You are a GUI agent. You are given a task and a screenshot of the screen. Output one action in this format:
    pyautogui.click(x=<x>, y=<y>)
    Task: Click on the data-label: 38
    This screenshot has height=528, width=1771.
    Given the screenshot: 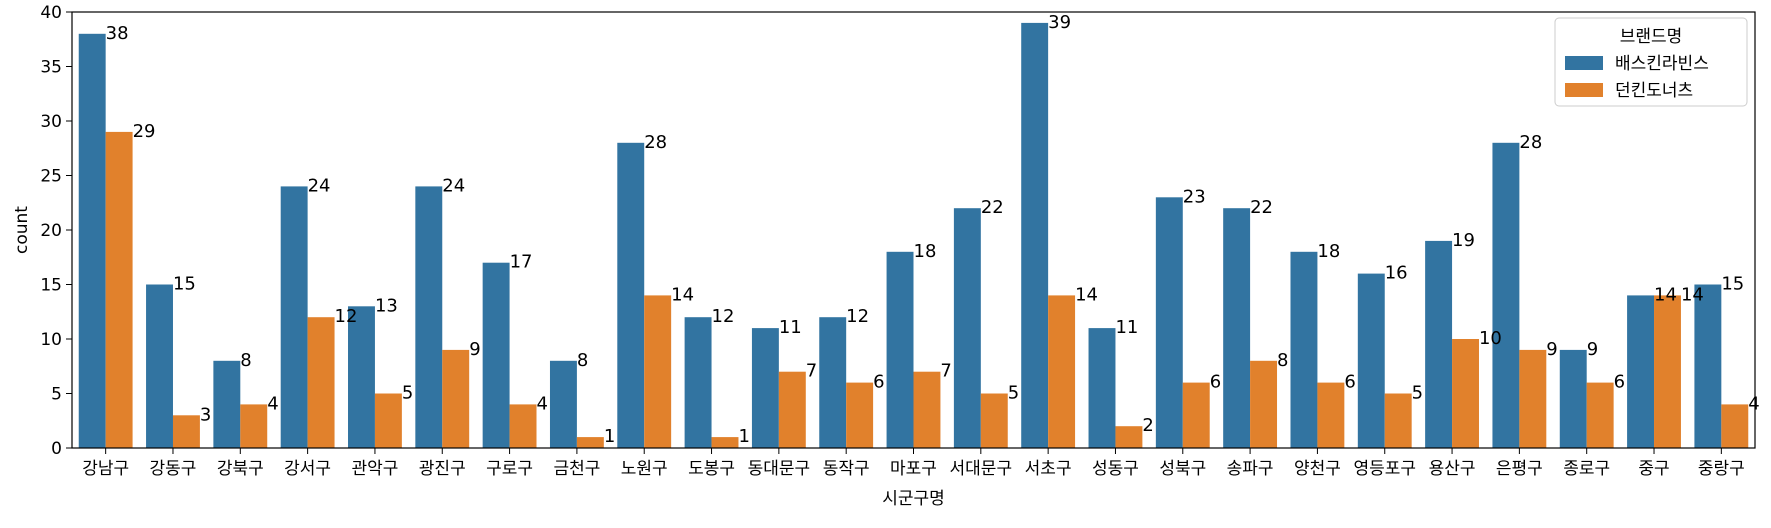 What is the action you would take?
    pyautogui.click(x=117, y=33)
    